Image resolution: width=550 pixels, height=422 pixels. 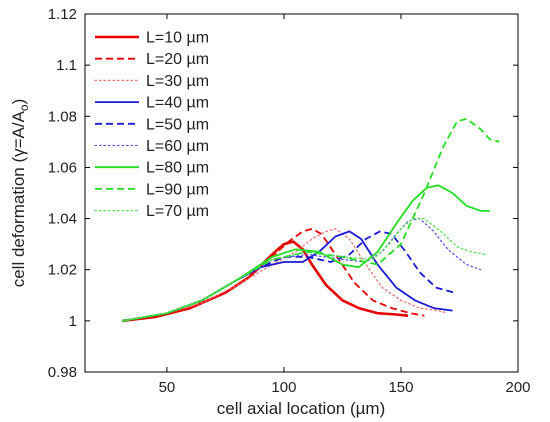 What do you see at coordinates (177, 38) in the screenshot?
I see `legend-label-1: L=10 µm` at bounding box center [177, 38].